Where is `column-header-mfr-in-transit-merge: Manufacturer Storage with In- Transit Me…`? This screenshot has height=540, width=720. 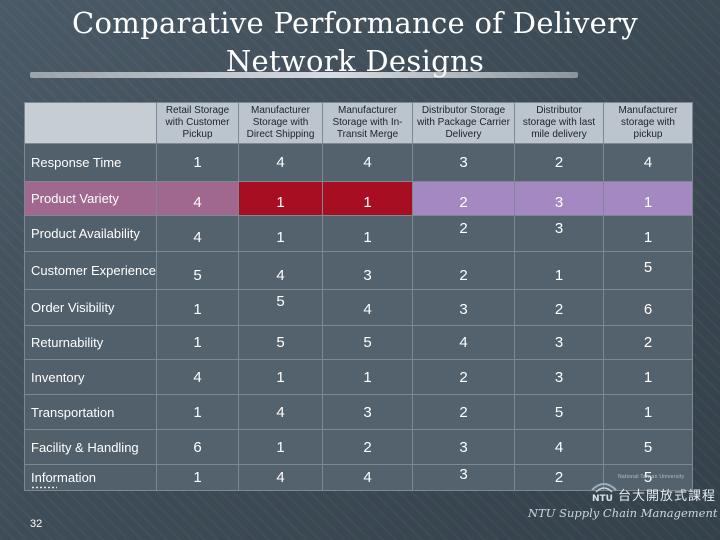
column-header-mfr-in-transit-merge: Manufacturer Storage with In- Transit Me… is located at coordinates (367, 123).